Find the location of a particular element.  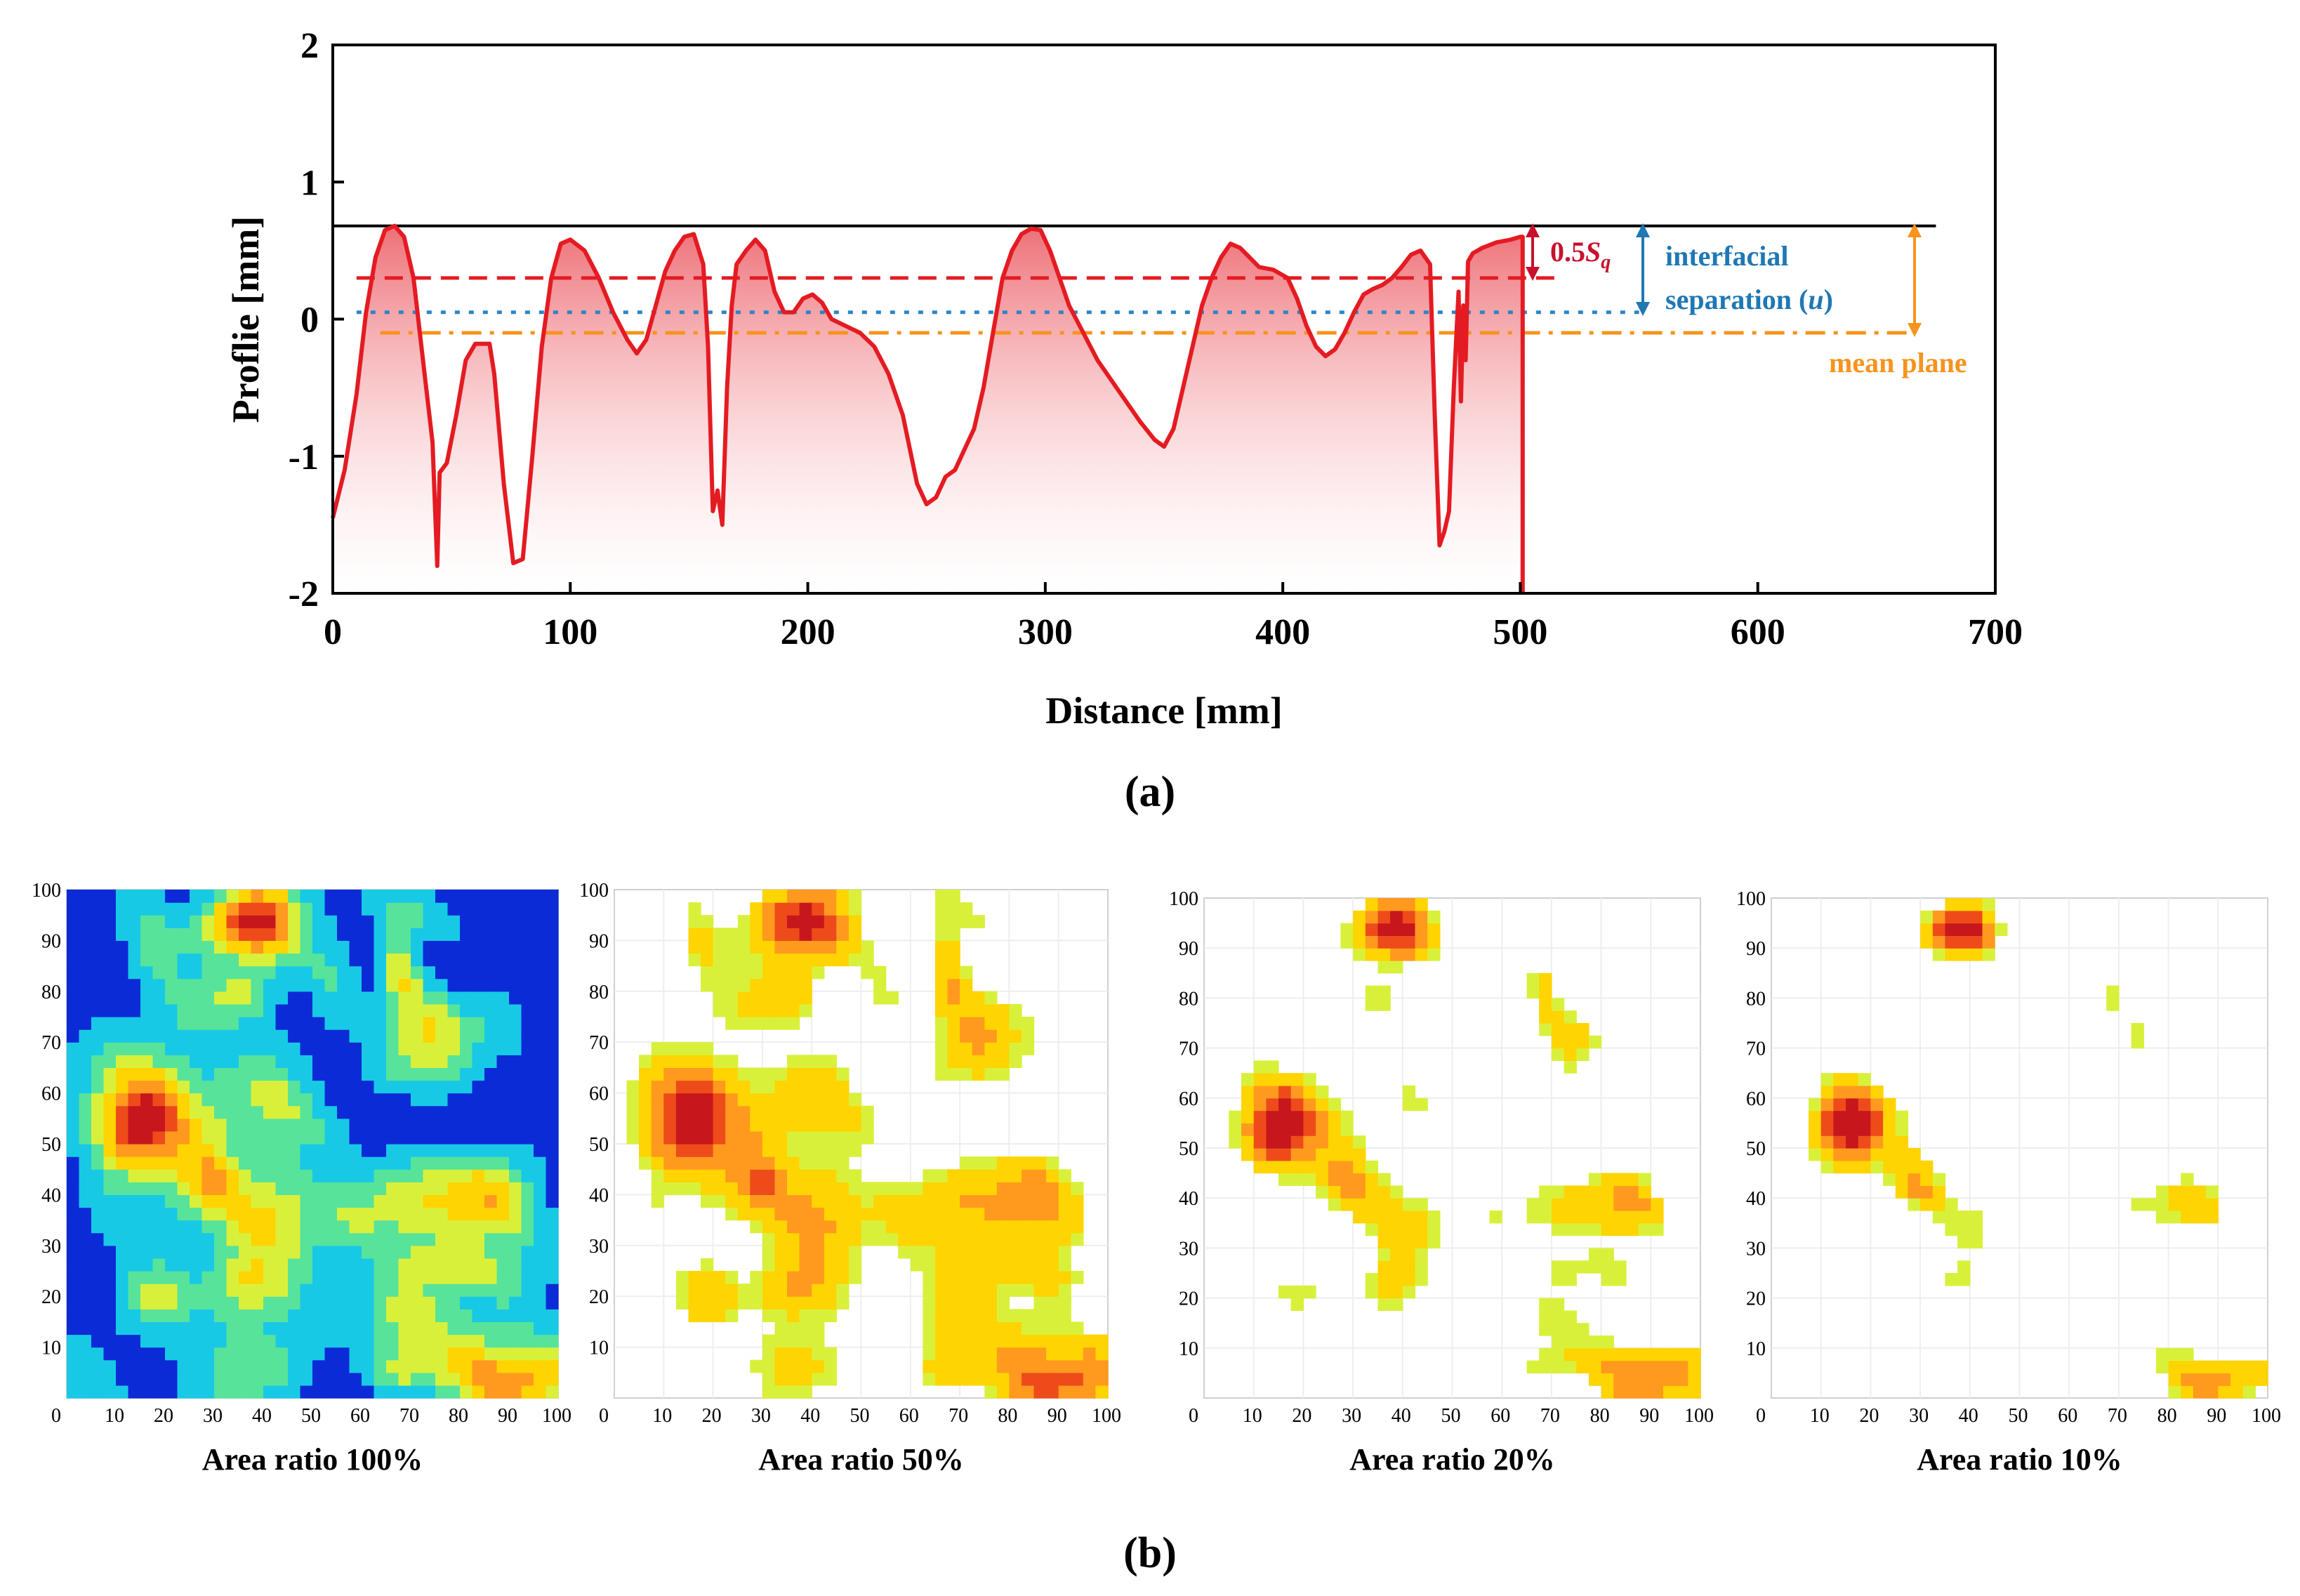

map-y-tick-label: 60 is located at coordinates (1188, 1099).